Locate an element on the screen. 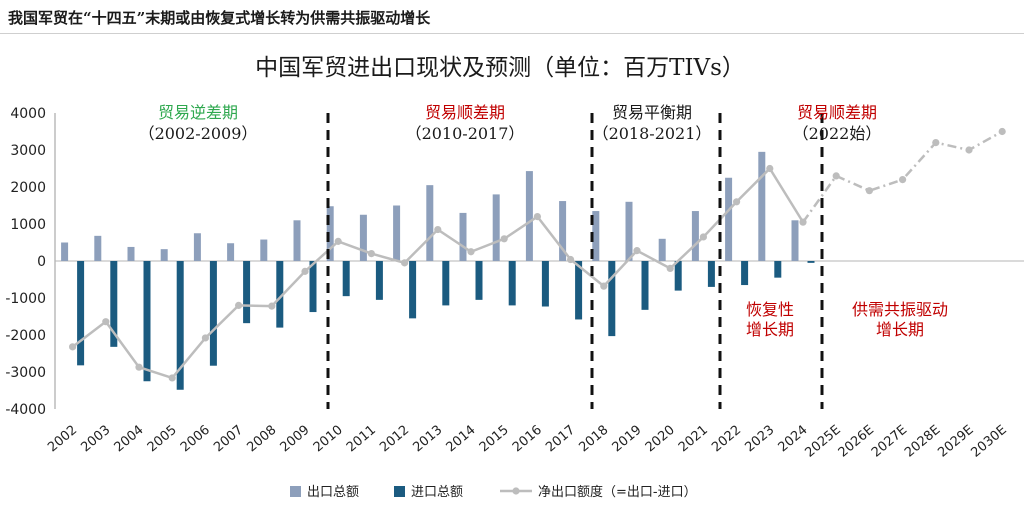  y-tick-label: -4000 is located at coordinates (25, 410).